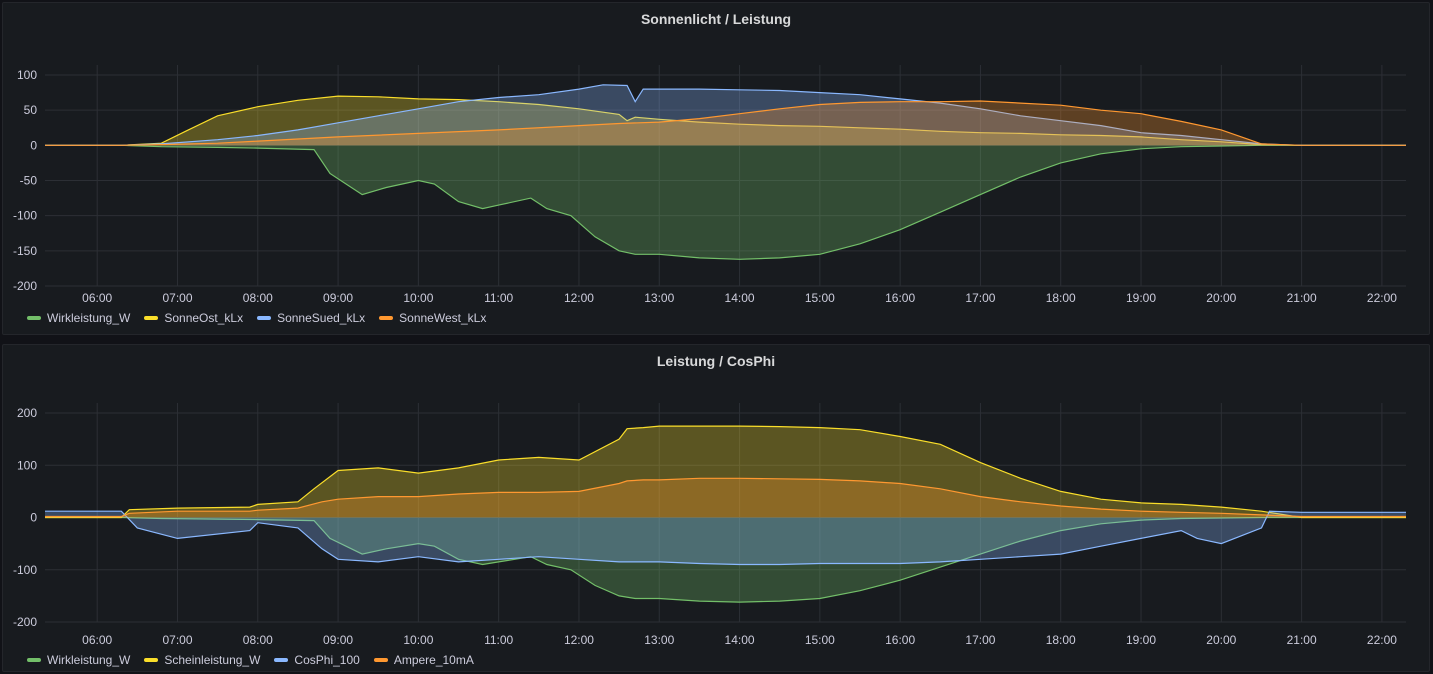 This screenshot has width=1433, height=674. Describe the element at coordinates (716, 361) in the screenshot. I see `panel-title: Leistung / CosPhi` at that location.